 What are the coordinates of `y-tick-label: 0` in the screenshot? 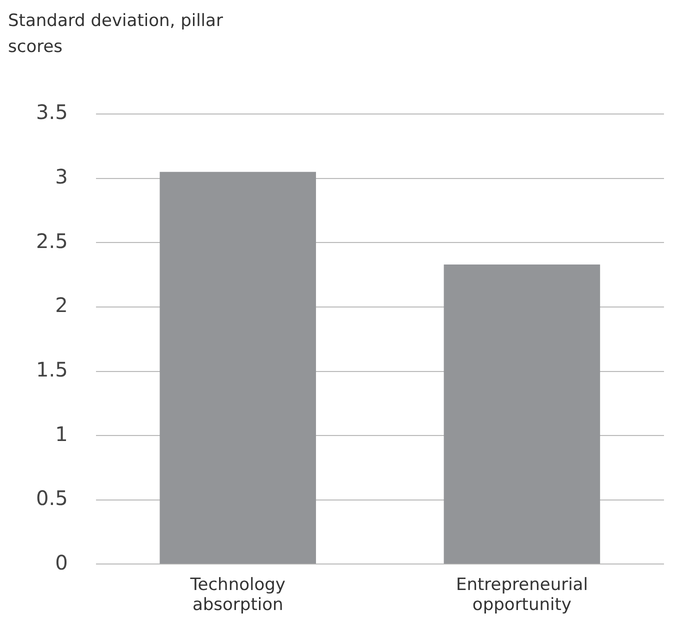 It's located at (61, 562).